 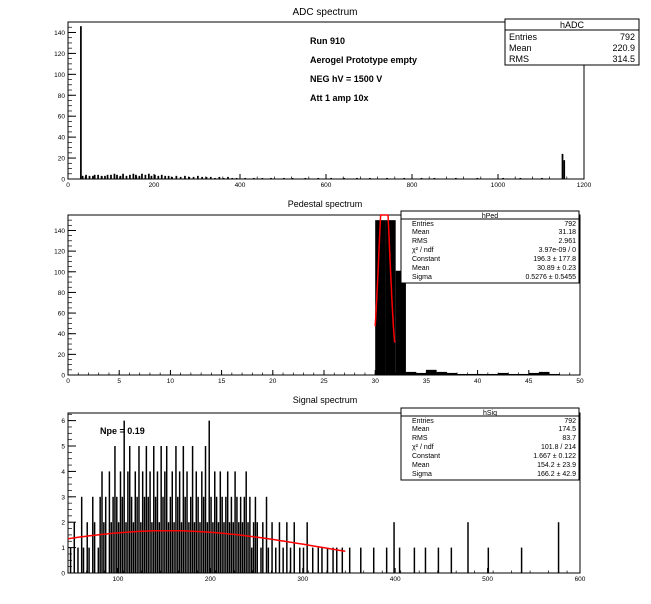 What do you see at coordinates (325, 204) in the screenshot?
I see `ped-title: Pedestal spectrum` at bounding box center [325, 204].